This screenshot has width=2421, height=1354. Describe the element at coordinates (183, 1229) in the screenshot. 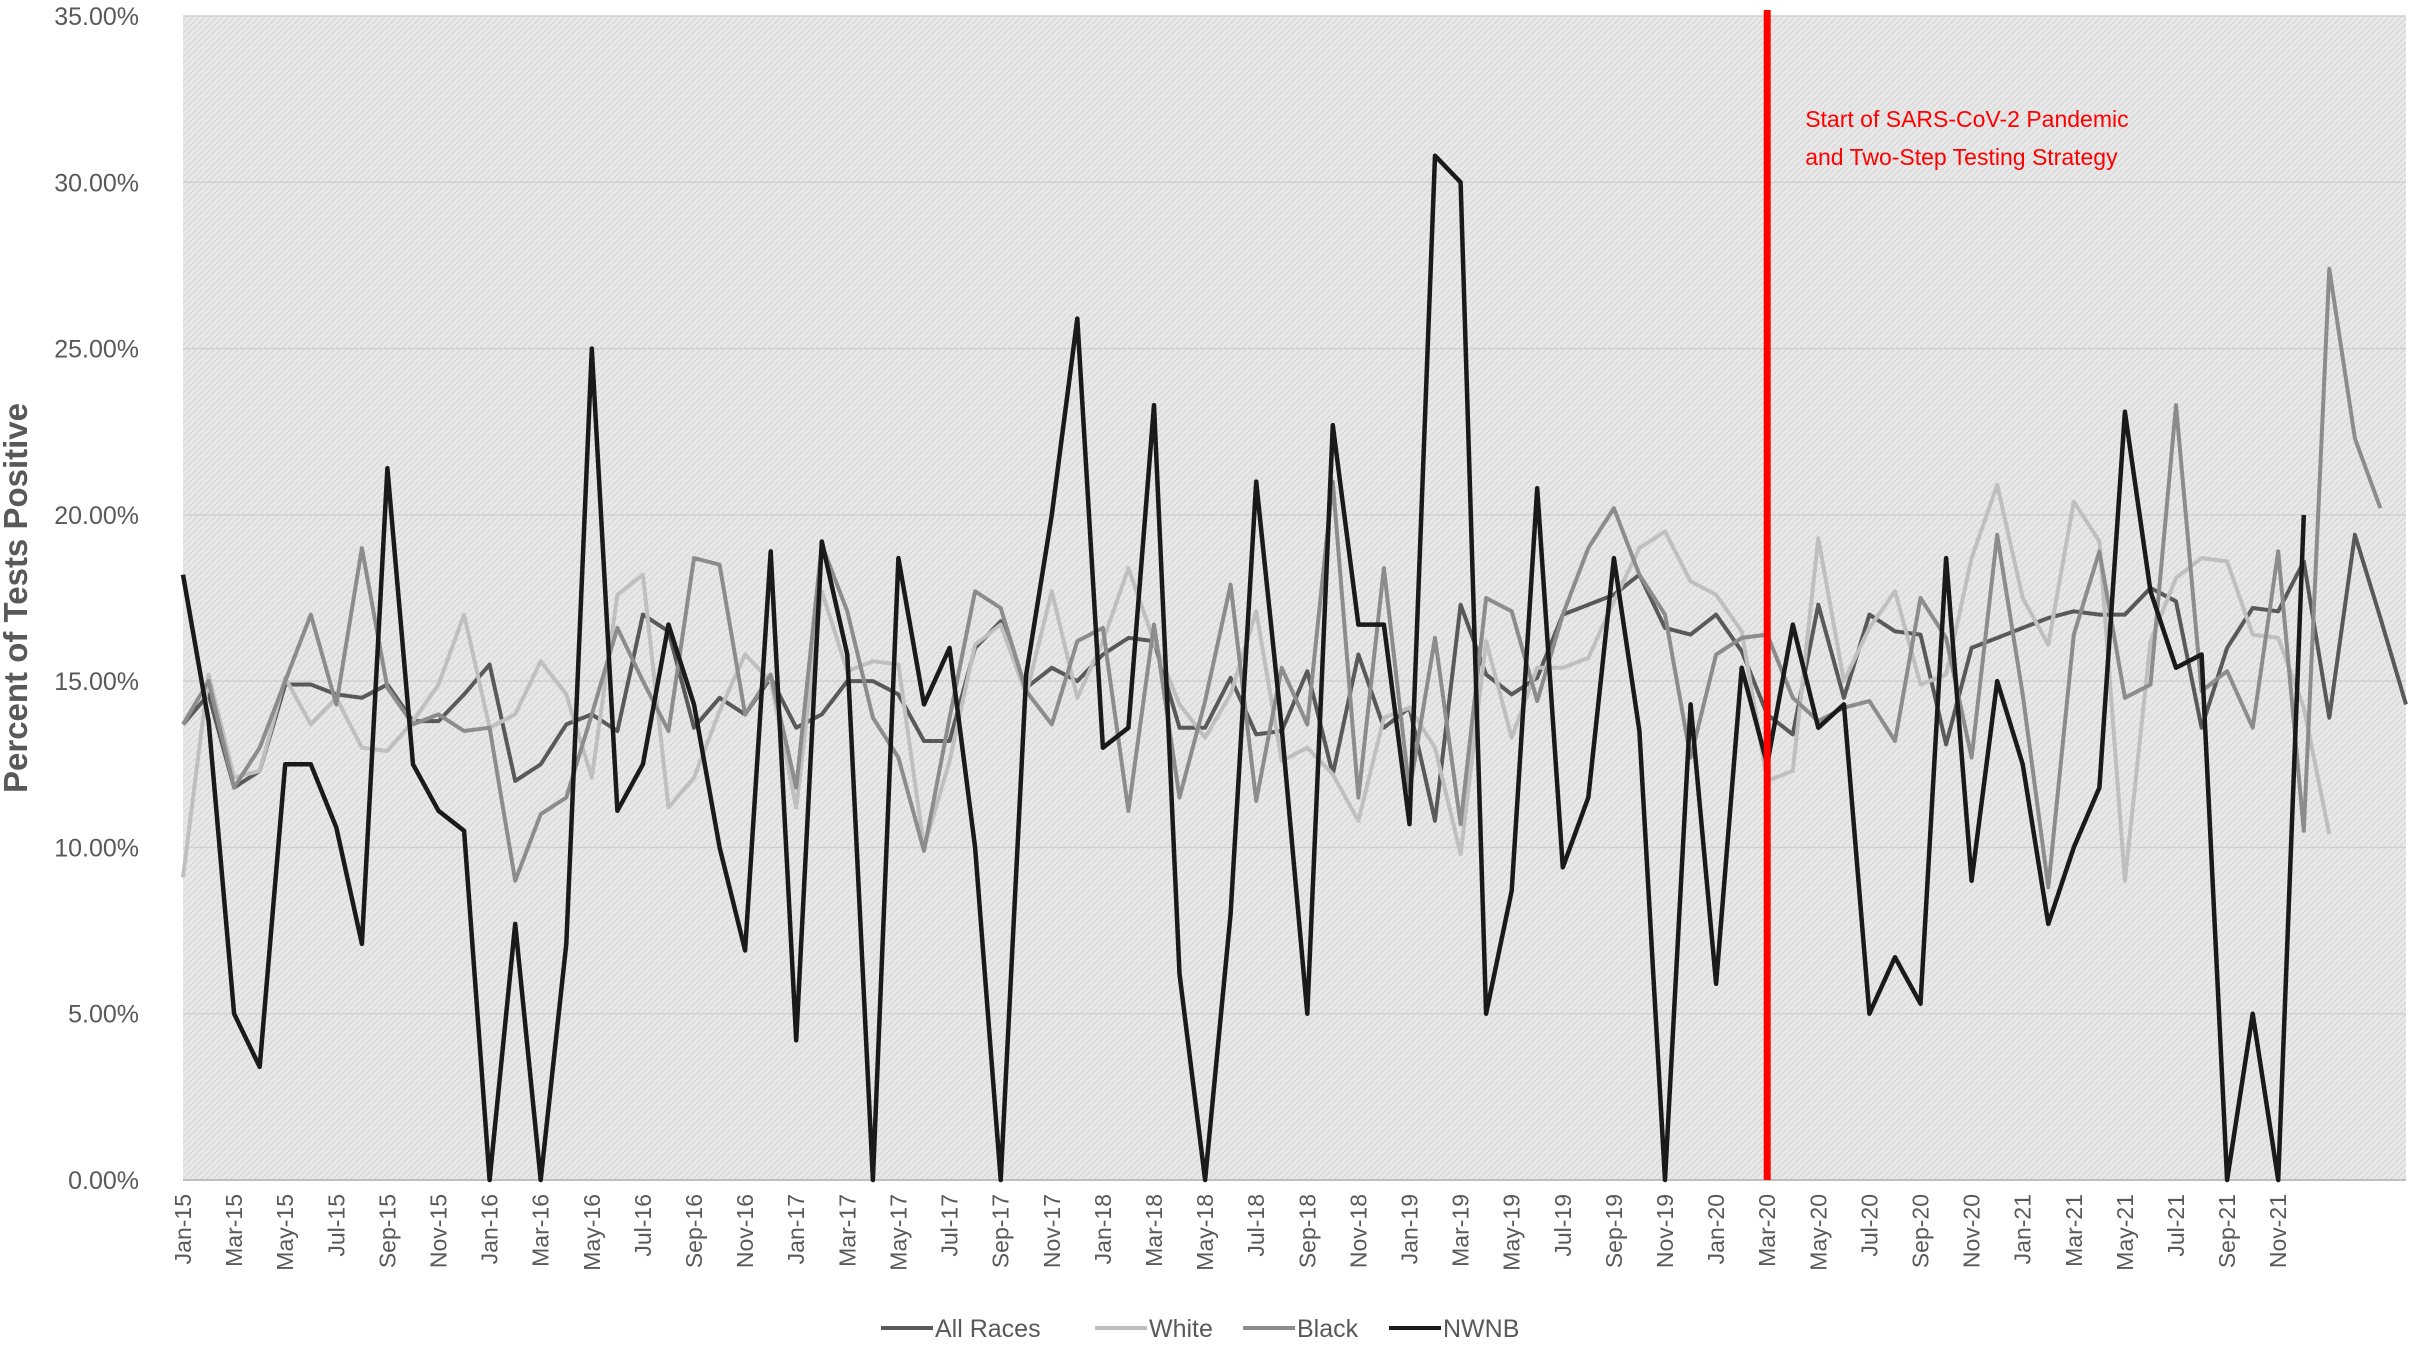

I see `x-tick-label: Jan-15` at that location.